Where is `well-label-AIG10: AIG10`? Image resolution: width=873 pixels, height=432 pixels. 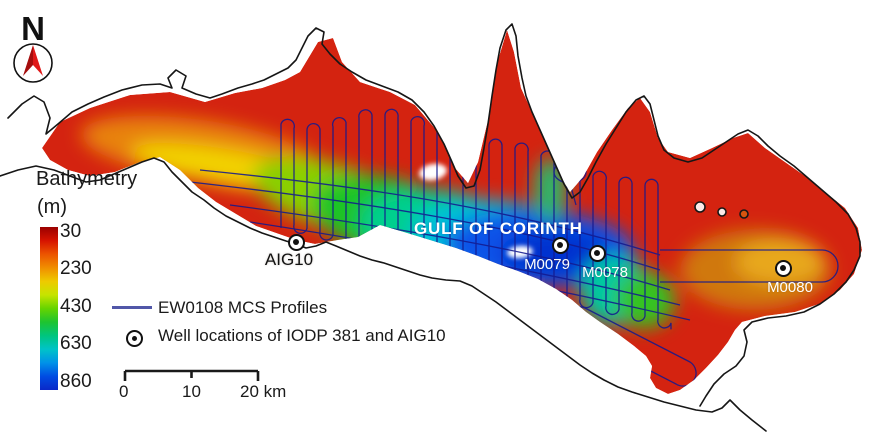 well-label-AIG10: AIG10 is located at coordinates (289, 259).